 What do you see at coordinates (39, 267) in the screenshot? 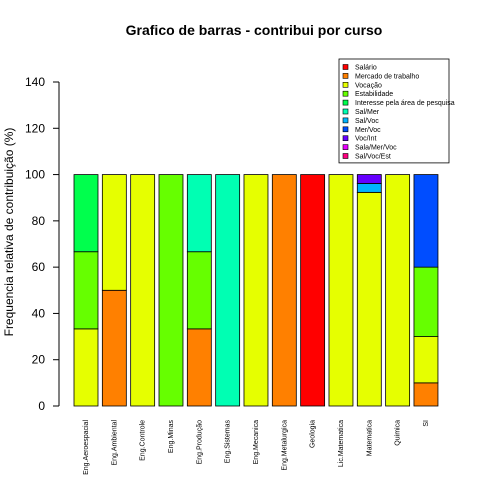
I see `y-tick-label: 60` at bounding box center [39, 267].